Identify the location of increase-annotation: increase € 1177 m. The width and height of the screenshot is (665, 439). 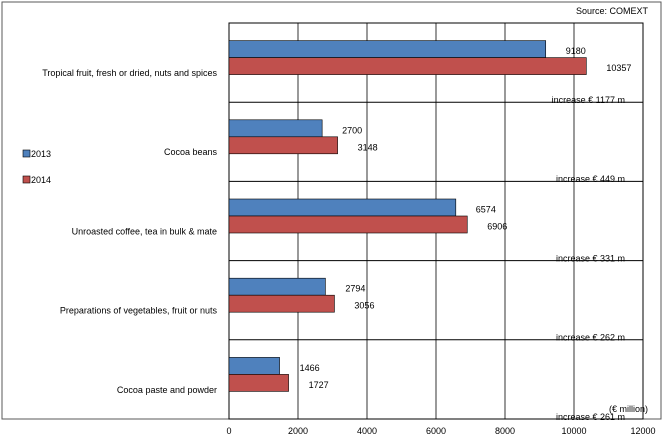
(588, 100).